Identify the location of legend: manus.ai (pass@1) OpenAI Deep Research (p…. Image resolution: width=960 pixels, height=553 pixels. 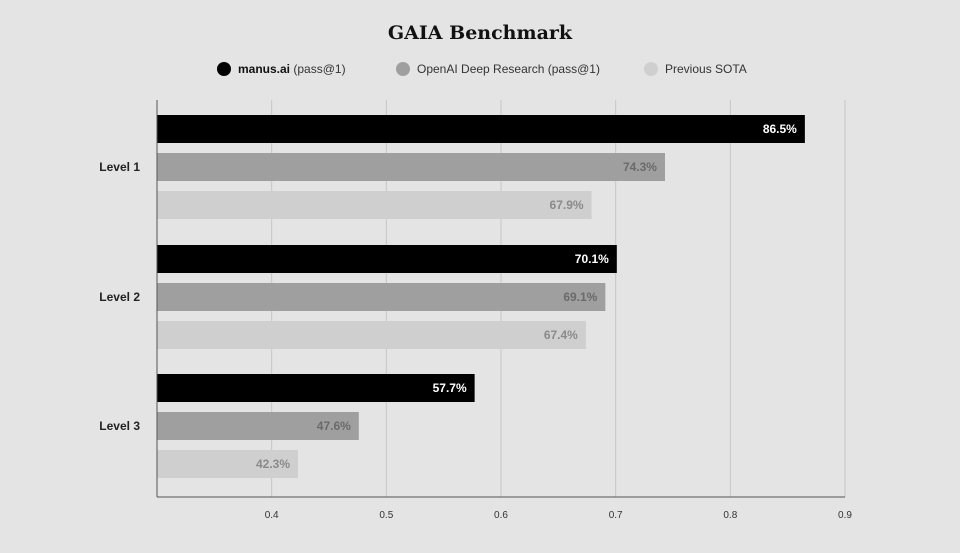
(482, 69).